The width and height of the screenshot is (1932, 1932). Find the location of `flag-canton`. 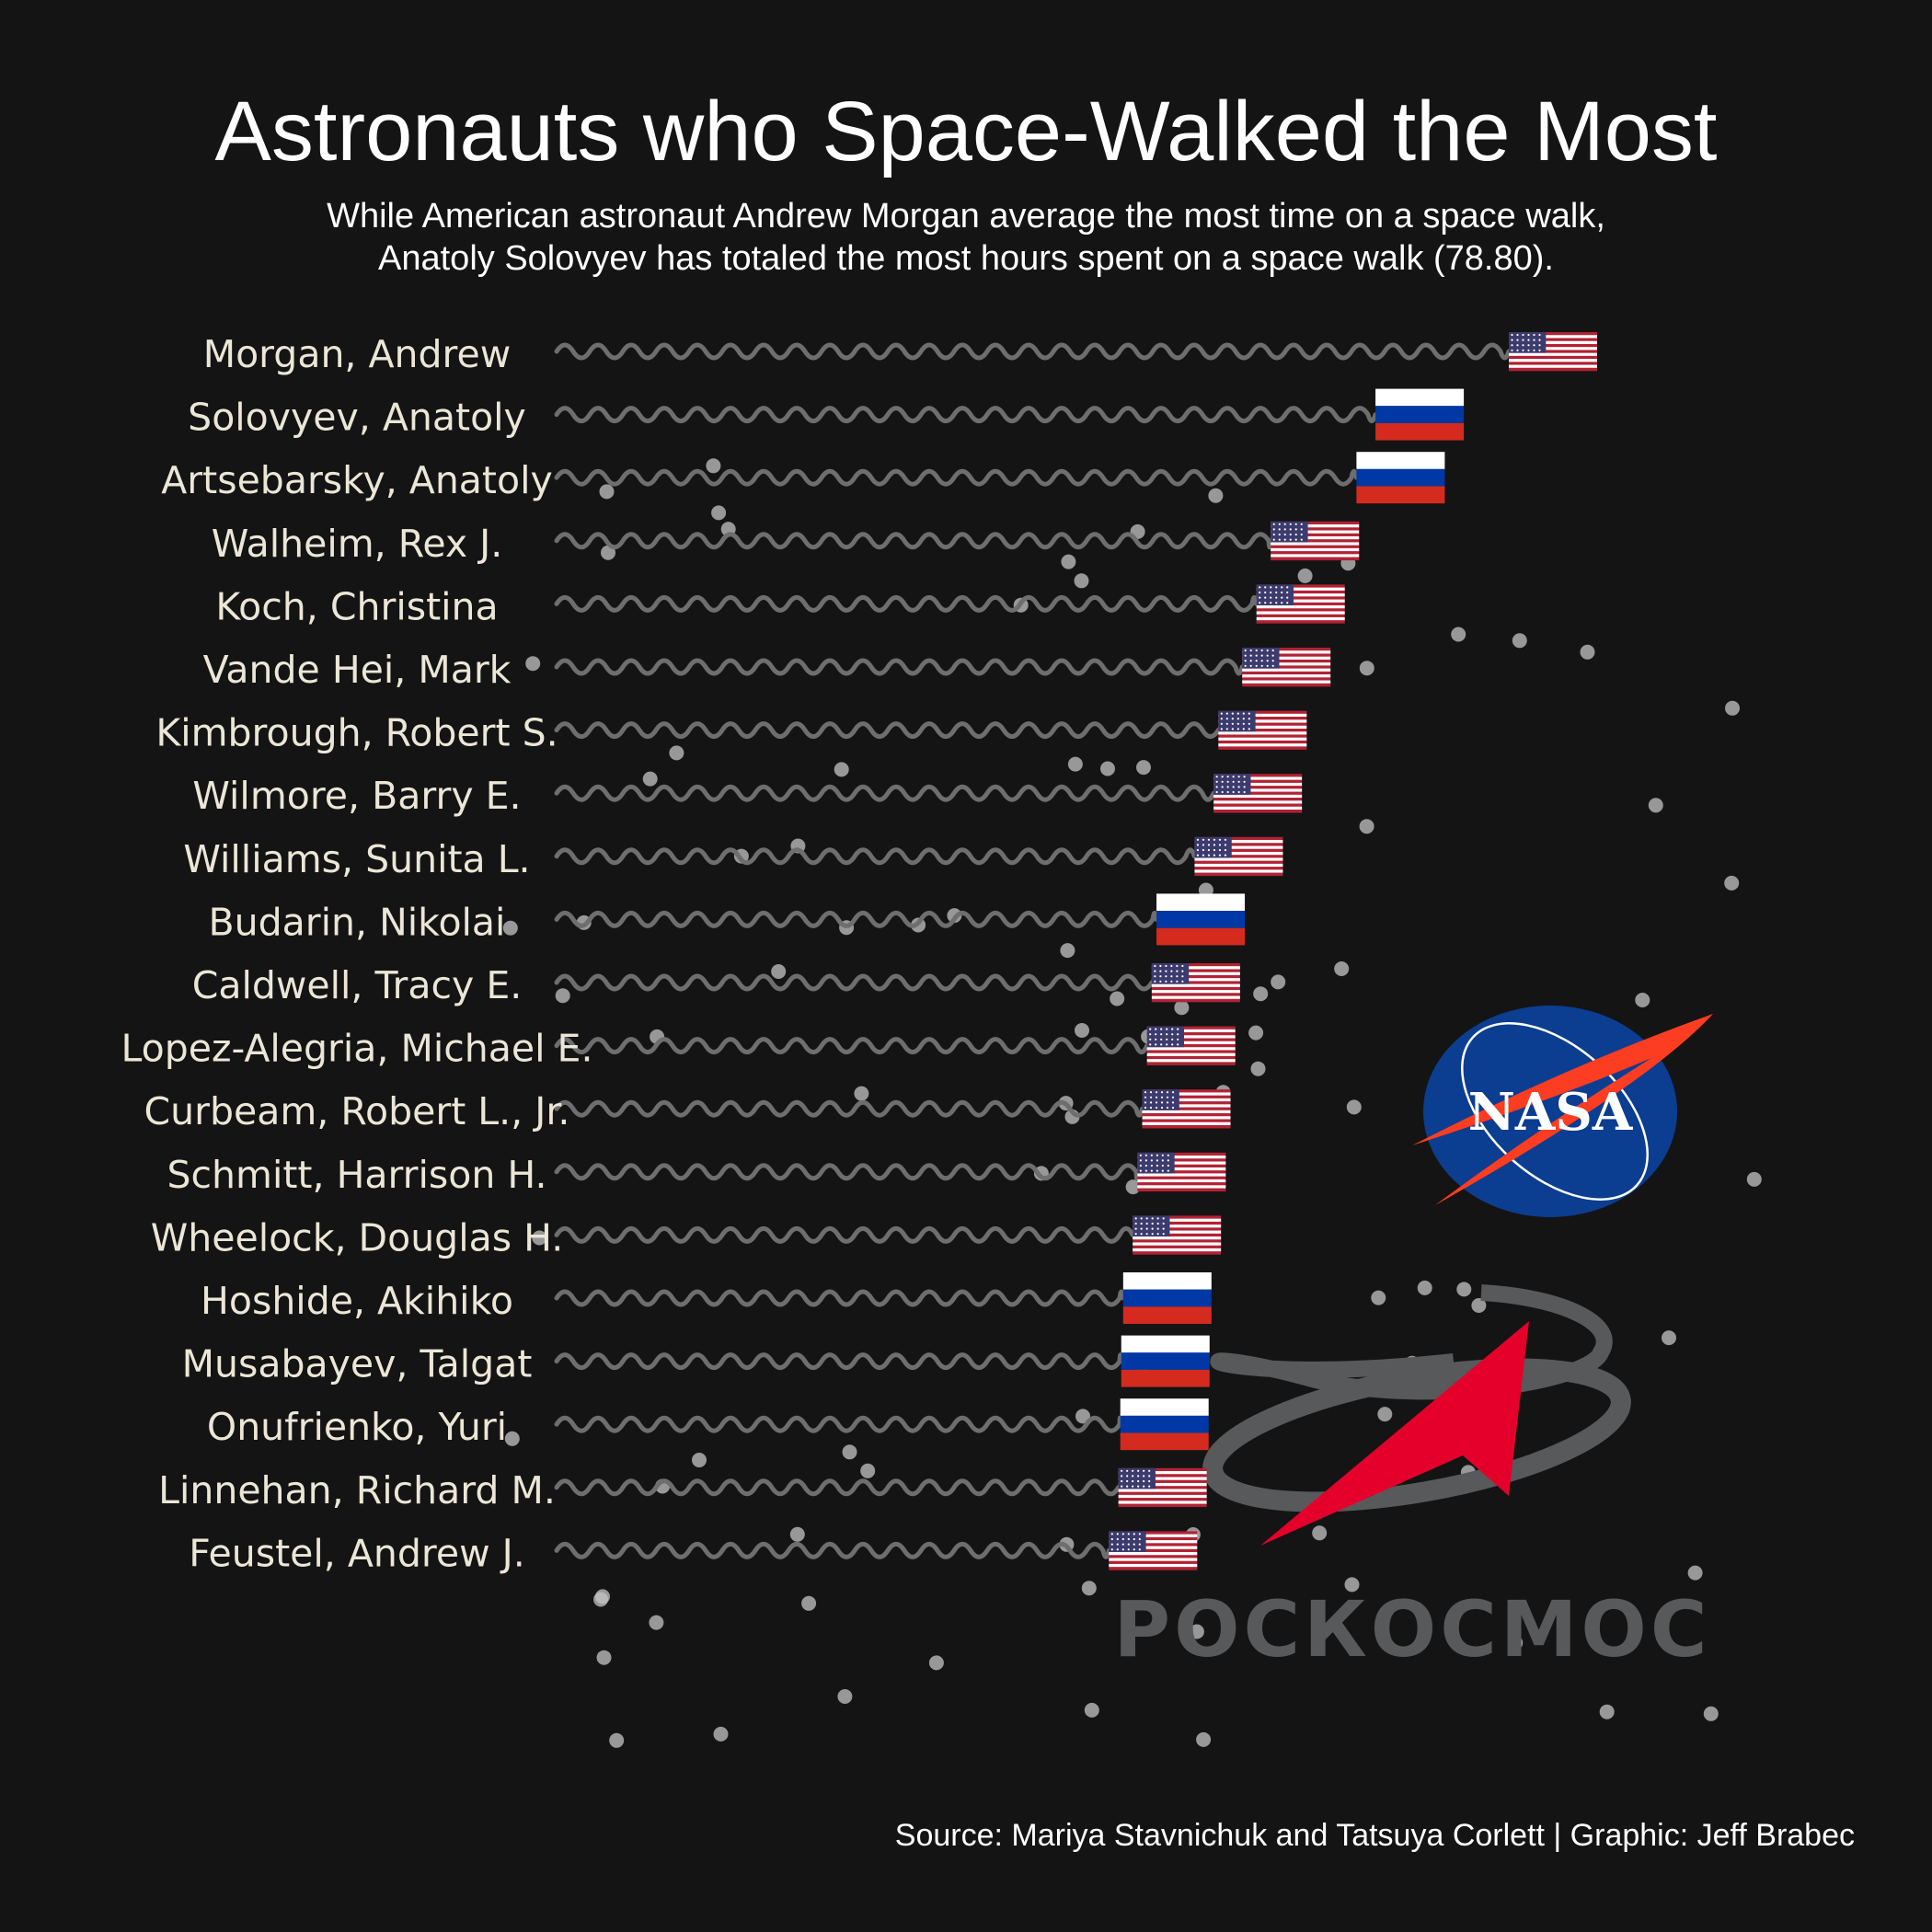

flag-canton is located at coordinates (1275, 595).